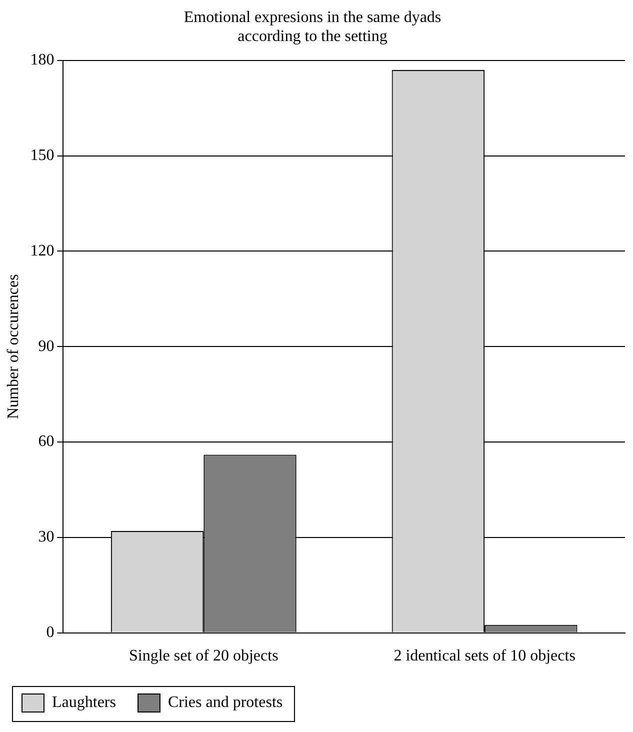 This screenshot has height=732, width=633. What do you see at coordinates (46, 346) in the screenshot?
I see `y-tick-label: 90` at bounding box center [46, 346].